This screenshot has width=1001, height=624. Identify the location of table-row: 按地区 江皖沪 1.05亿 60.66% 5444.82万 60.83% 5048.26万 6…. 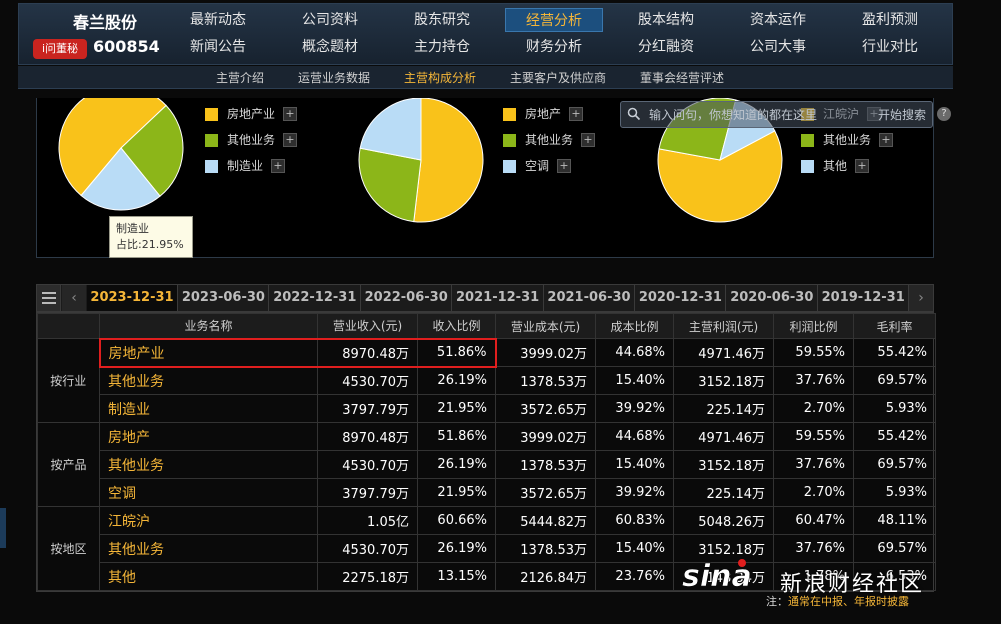
(486, 548).